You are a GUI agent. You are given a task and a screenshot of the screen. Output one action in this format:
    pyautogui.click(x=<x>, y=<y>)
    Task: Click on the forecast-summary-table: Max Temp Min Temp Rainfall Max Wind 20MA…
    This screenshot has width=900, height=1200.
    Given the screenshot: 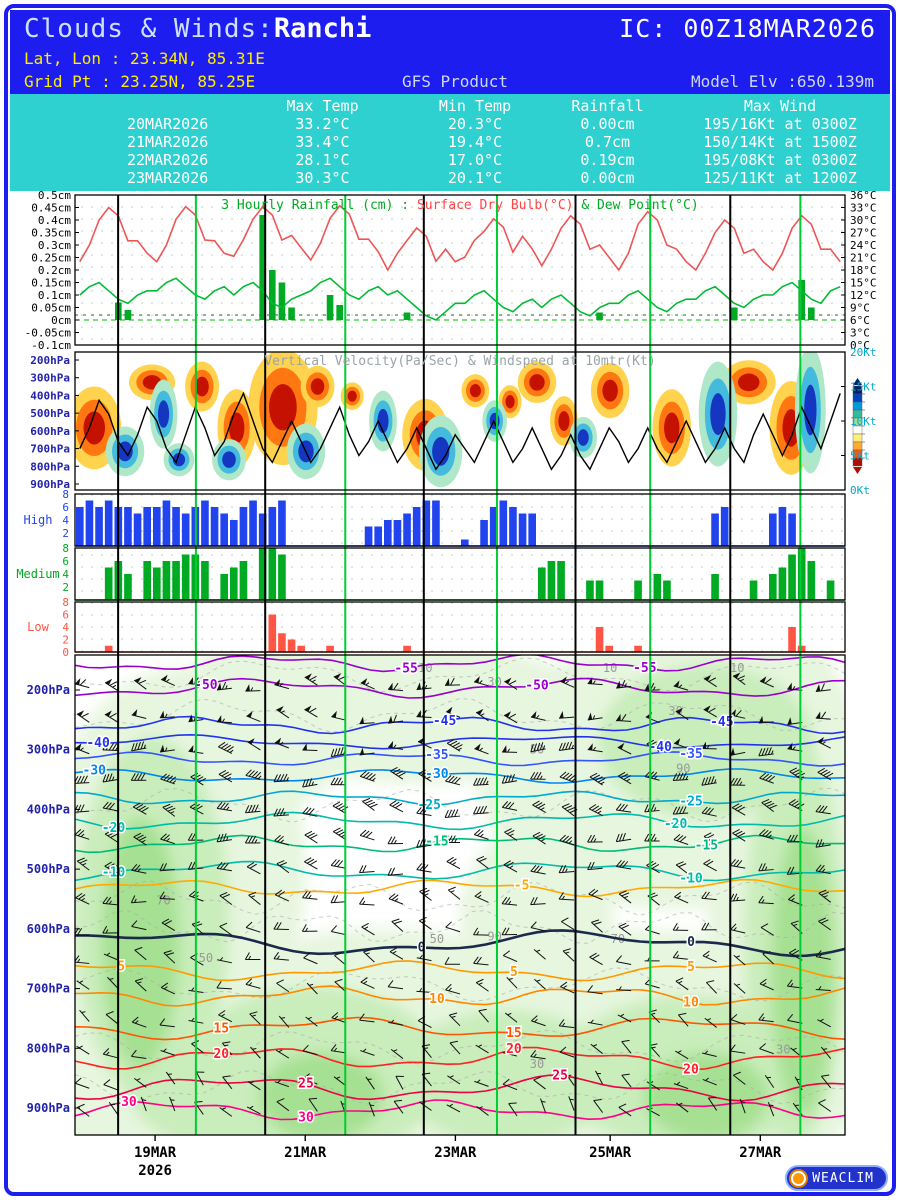 What is the action you would take?
    pyautogui.click(x=450, y=142)
    